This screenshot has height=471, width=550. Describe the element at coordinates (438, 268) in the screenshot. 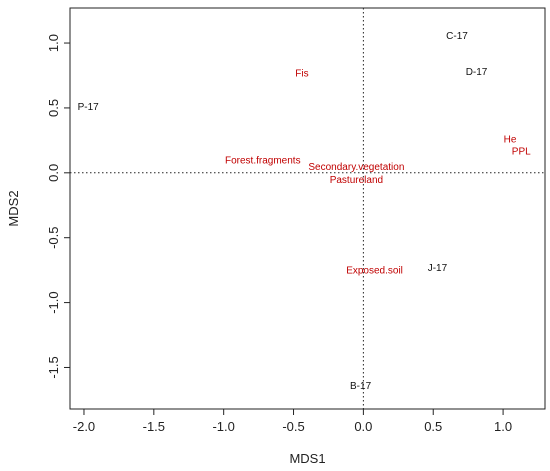

I see `point-label-j-17: J-17` at that location.